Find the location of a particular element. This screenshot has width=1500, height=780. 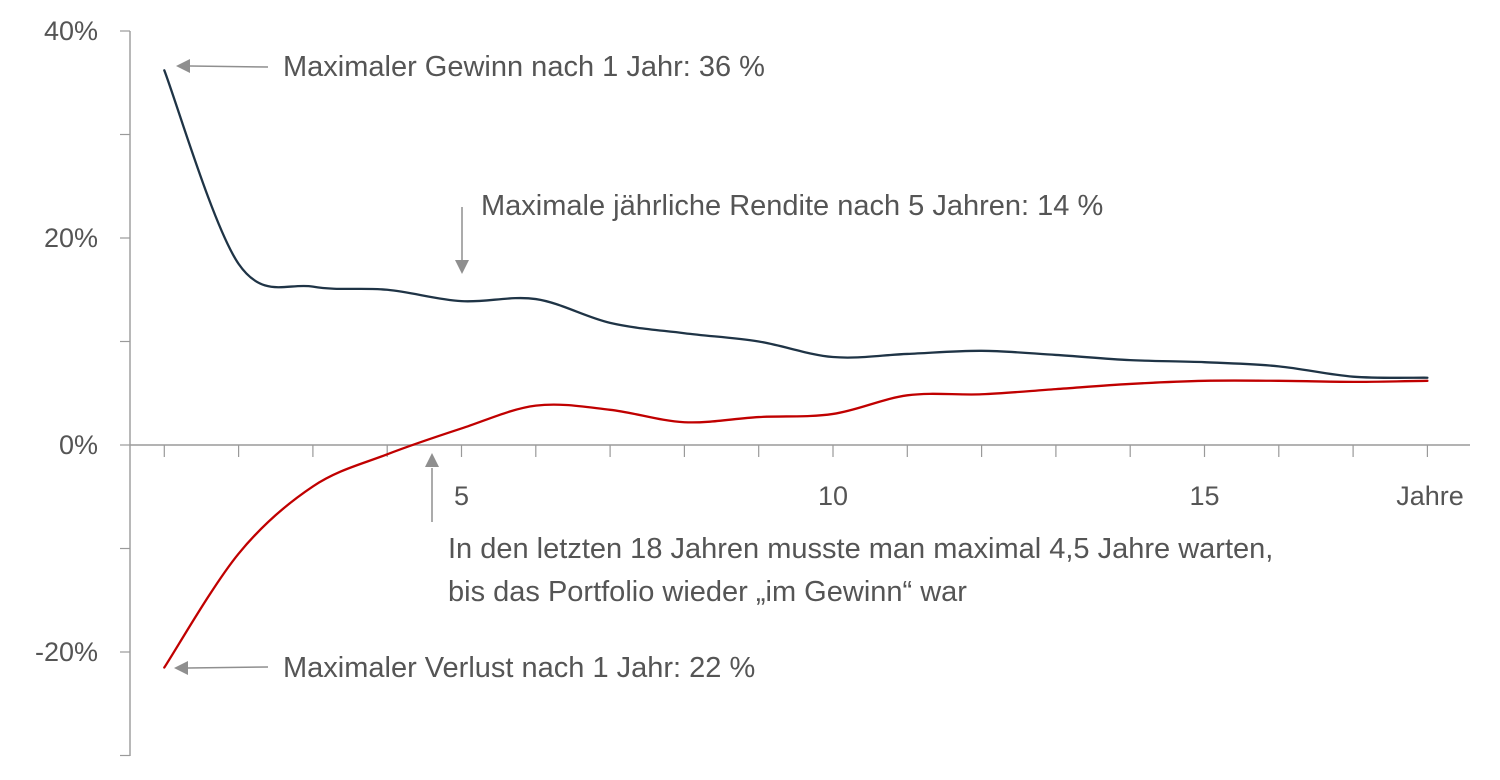

max-loss-arrow-line is located at coordinates (228, 667).